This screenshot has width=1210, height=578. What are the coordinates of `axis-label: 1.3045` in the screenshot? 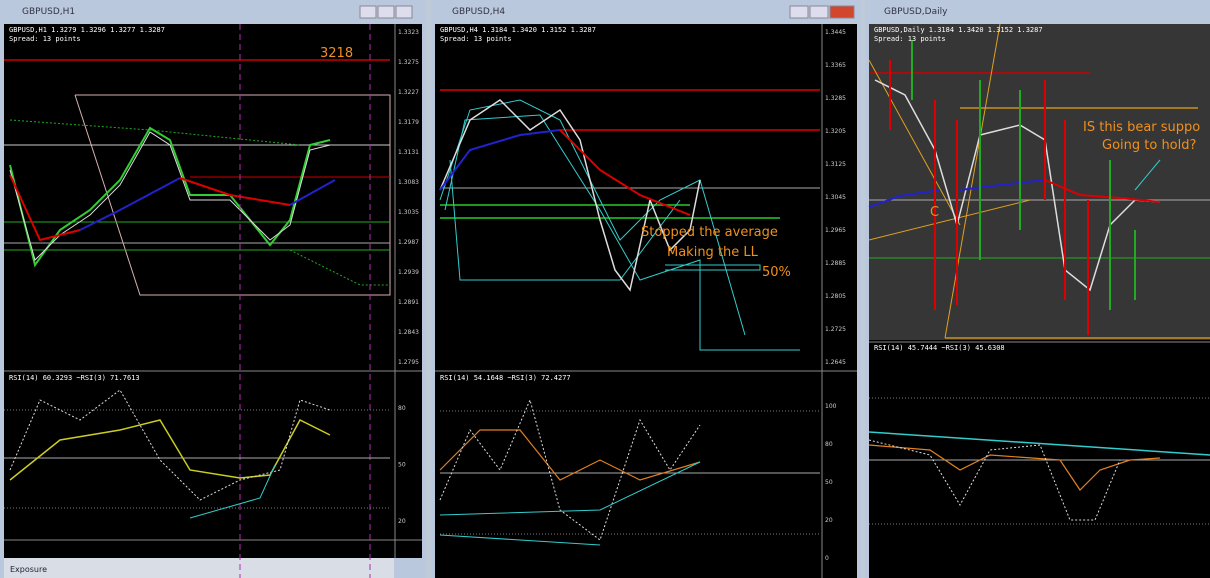 It's located at (835, 197).